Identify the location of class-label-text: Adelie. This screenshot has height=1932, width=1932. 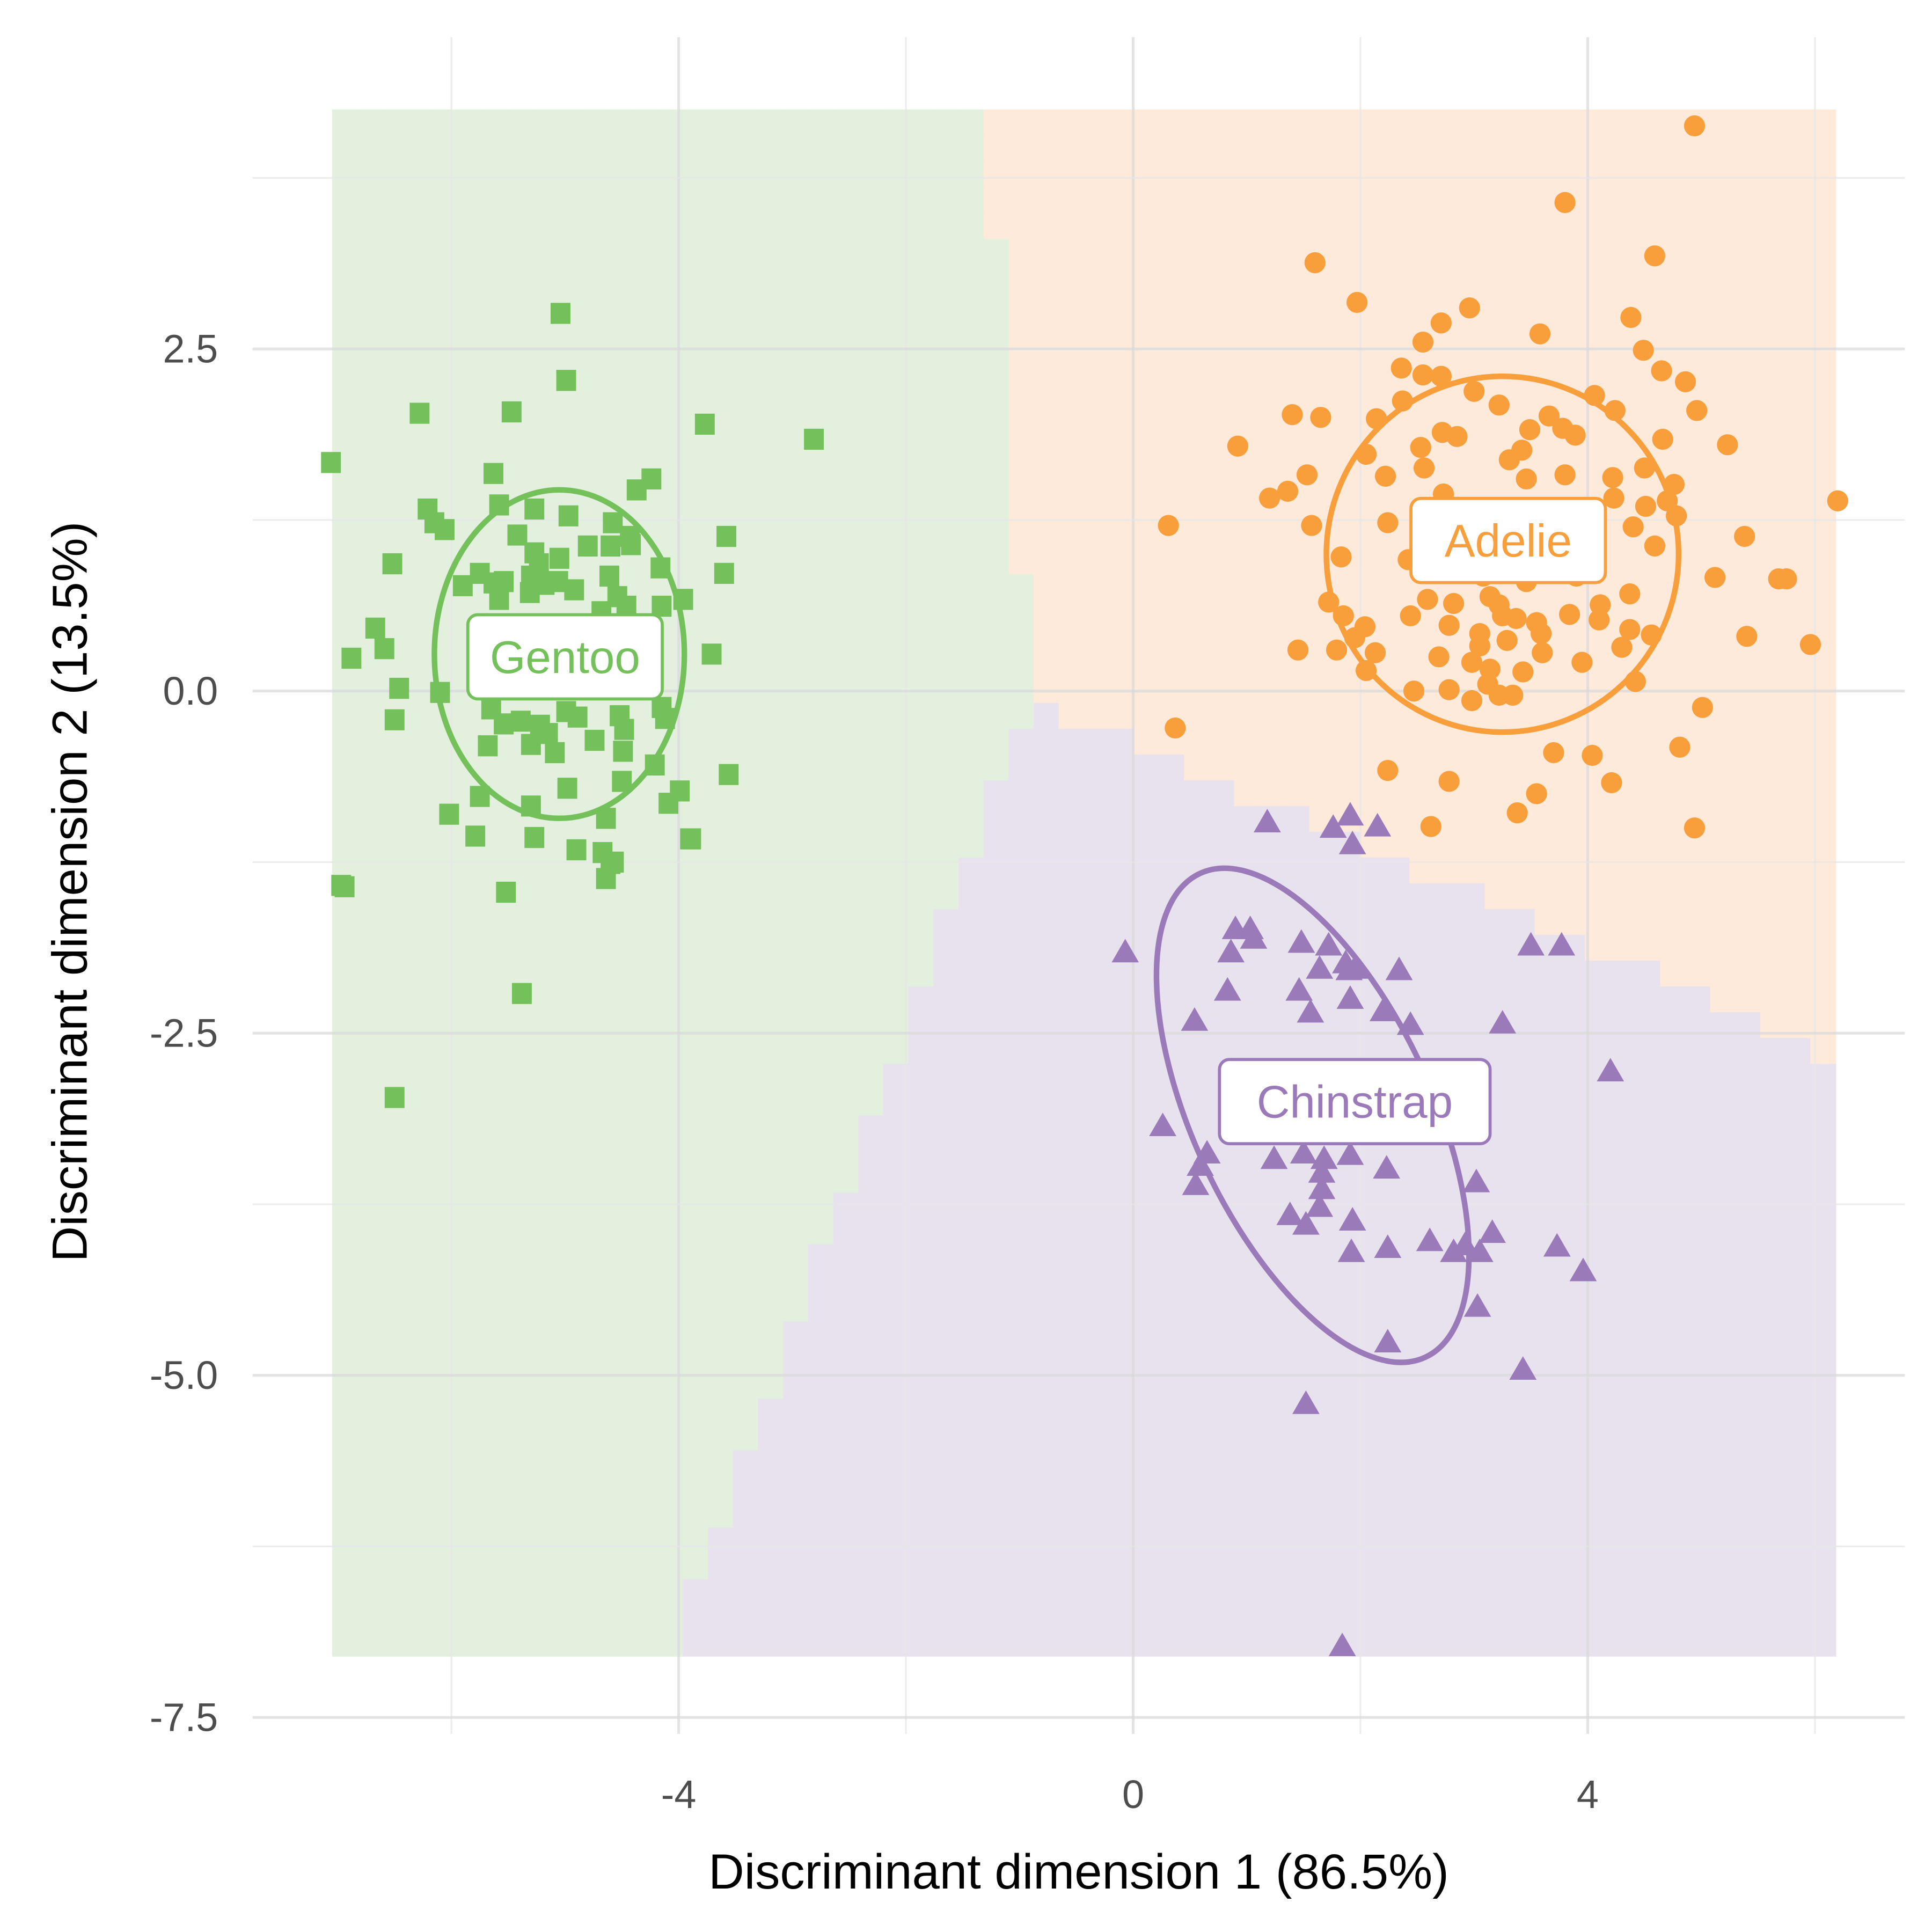
(1508, 541).